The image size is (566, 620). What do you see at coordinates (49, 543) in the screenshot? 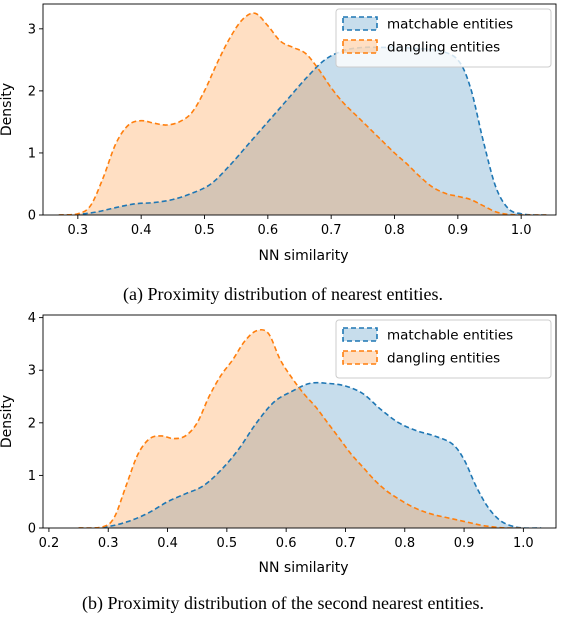
I see `x-tick-label: 0.2` at bounding box center [49, 543].